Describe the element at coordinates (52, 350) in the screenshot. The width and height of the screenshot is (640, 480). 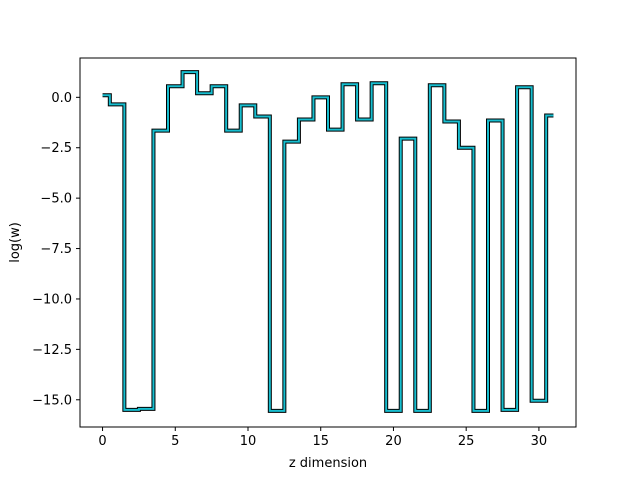
I see `y-tick-label: −12.5` at that location.